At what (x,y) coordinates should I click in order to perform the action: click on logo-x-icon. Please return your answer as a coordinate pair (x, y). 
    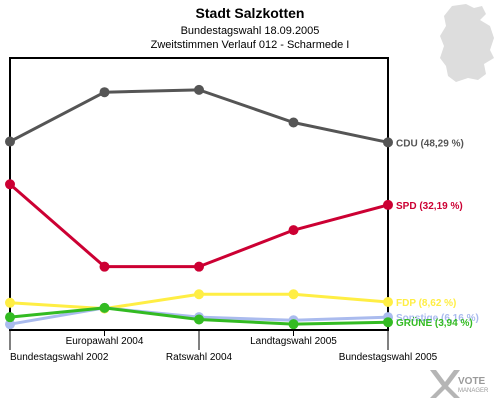
    Looking at the image, I should click on (445, 384).